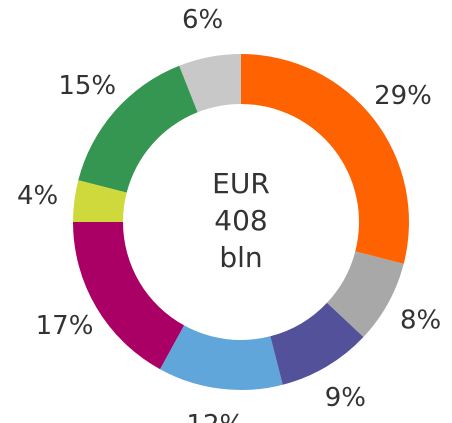  Describe the element at coordinates (65, 326) in the screenshot. I see `value-label: 17%` at that location.